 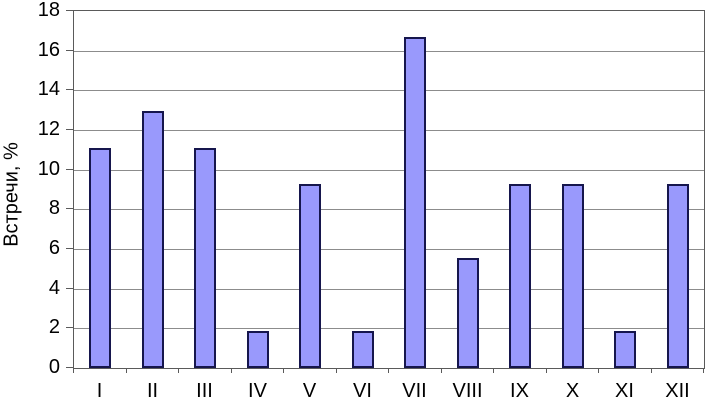 I want to click on x-tick-label: III, so click(x=204, y=391).